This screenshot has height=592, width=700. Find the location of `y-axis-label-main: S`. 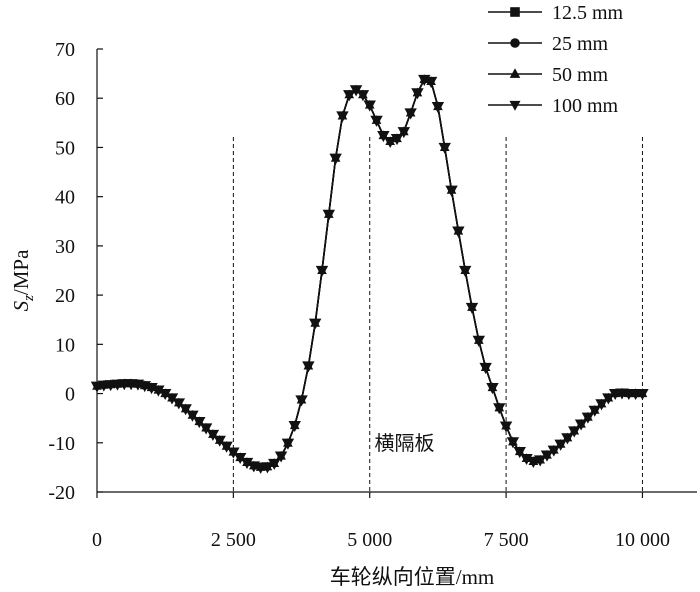

y-axis-label-main: S is located at coordinates (21, 305).